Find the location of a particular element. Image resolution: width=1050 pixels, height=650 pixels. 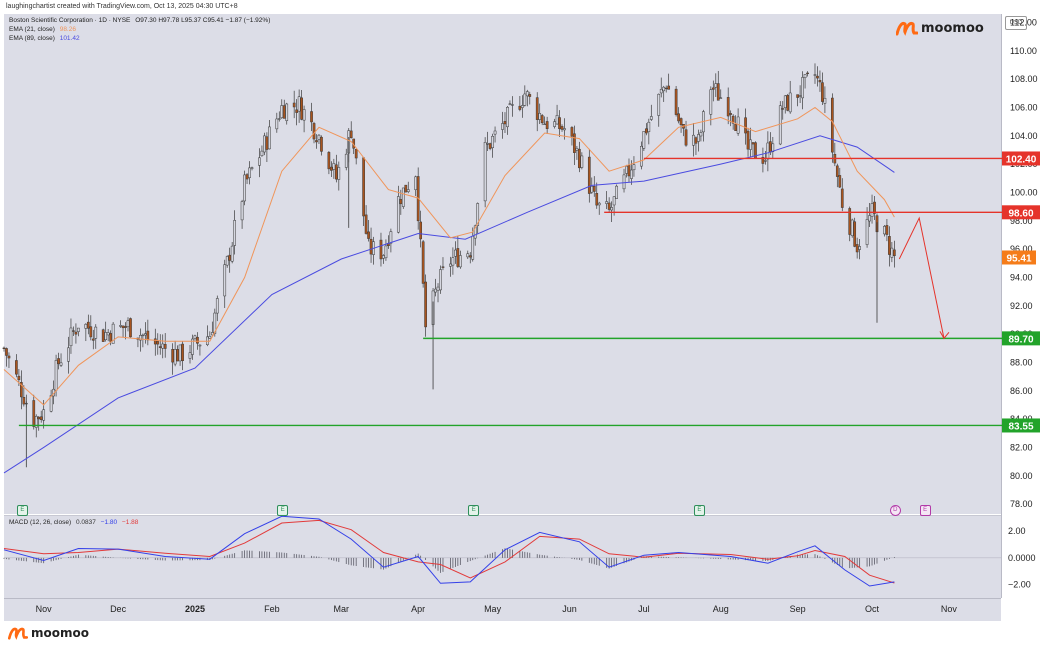

macd-hist-value: 0.0837 is located at coordinates (85, 522).